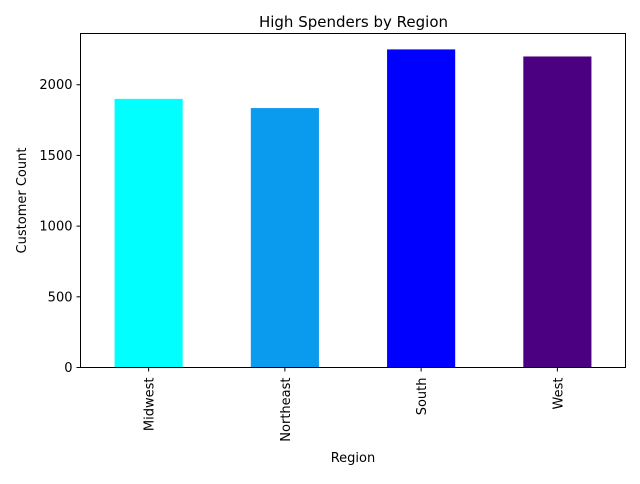 The image size is (640, 484). What do you see at coordinates (557, 212) in the screenshot?
I see `bar-west` at bounding box center [557, 212].